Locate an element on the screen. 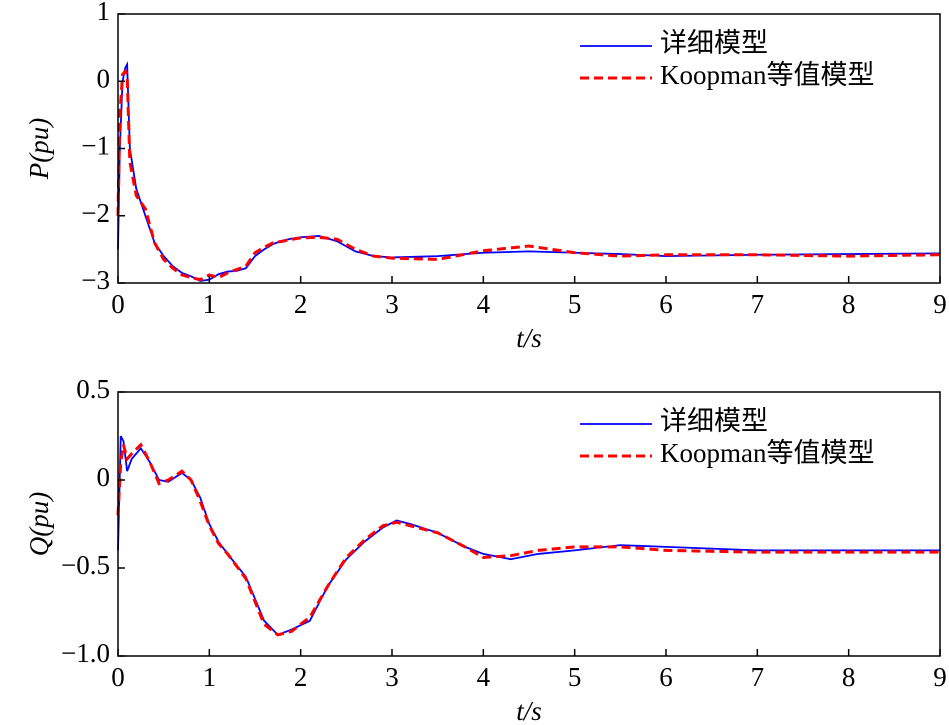 This screenshot has height=725, width=949. y-tick-label: −3 is located at coordinates (95, 280).